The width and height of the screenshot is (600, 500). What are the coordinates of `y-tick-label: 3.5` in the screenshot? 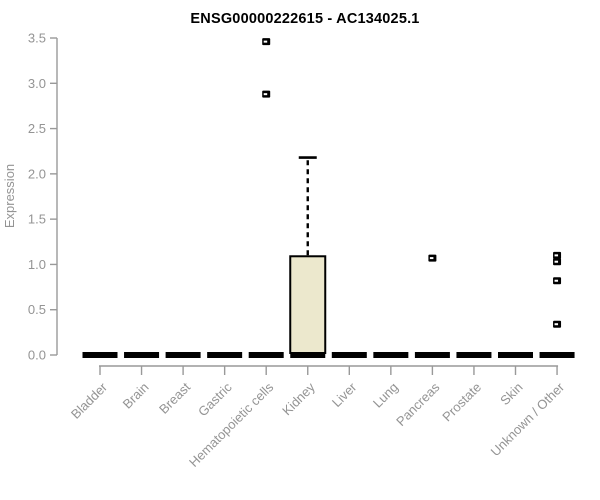 It's located at (37, 38).